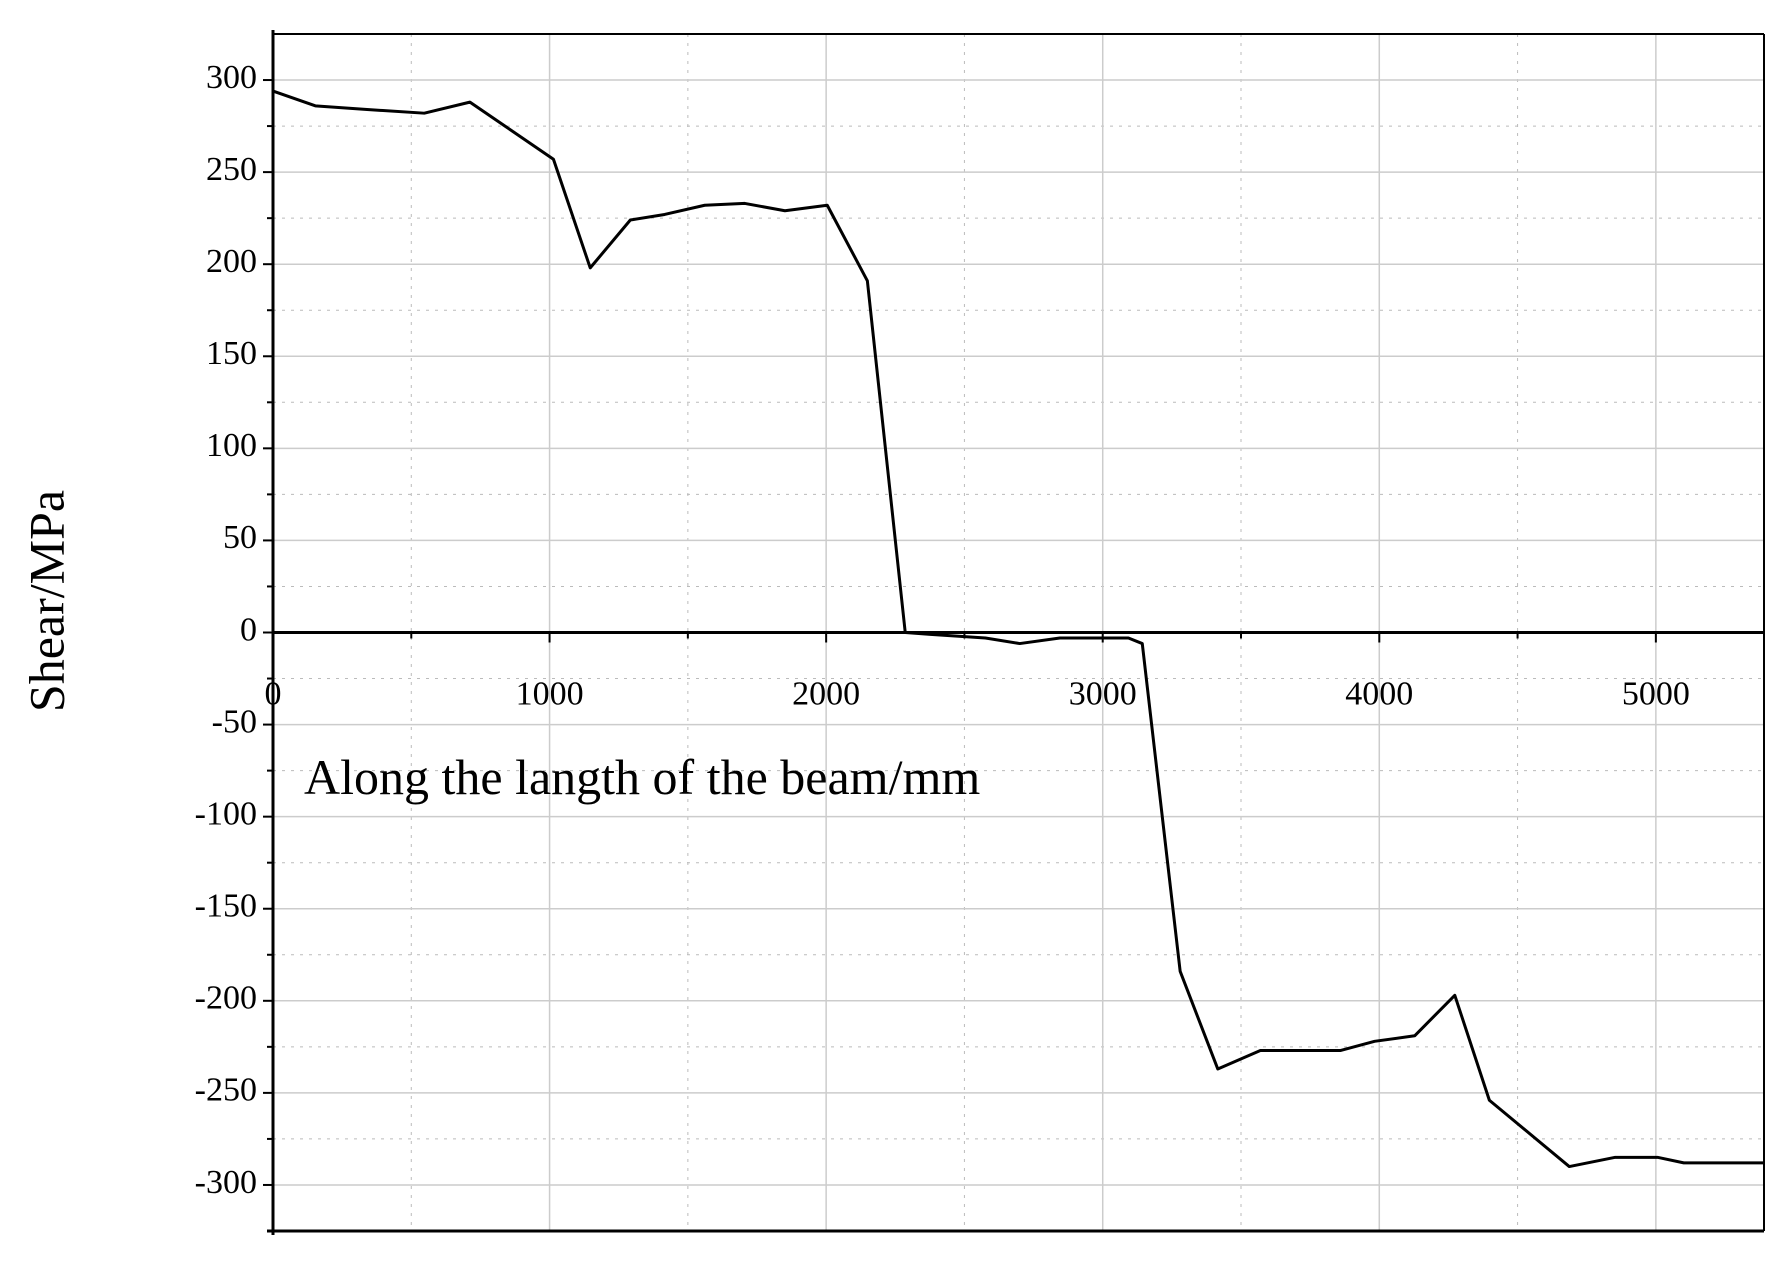  Describe the element at coordinates (231, 353) in the screenshot. I see `y-tick-label: 150` at that location.